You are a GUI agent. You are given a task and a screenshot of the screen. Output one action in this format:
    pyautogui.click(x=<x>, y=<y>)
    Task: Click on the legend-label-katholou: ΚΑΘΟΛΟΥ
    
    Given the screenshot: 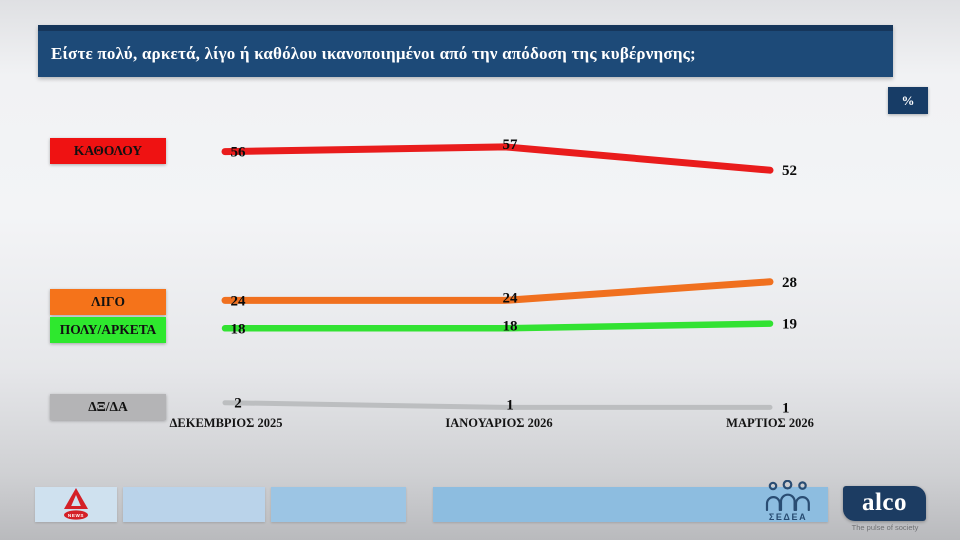 What is the action you would take?
    pyautogui.click(x=108, y=150)
    